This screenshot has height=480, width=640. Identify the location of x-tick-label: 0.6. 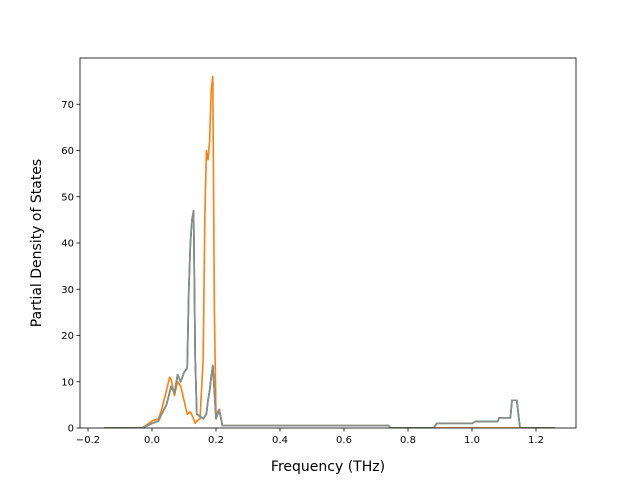
(344, 440).